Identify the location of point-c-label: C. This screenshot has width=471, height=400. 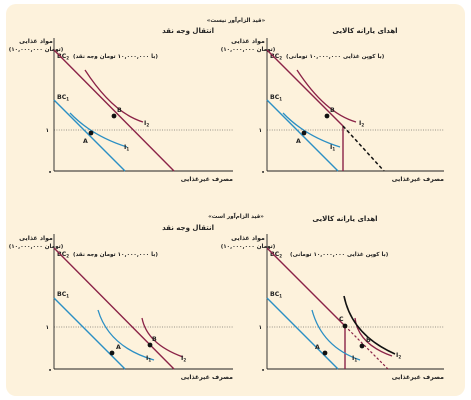
(341, 319).